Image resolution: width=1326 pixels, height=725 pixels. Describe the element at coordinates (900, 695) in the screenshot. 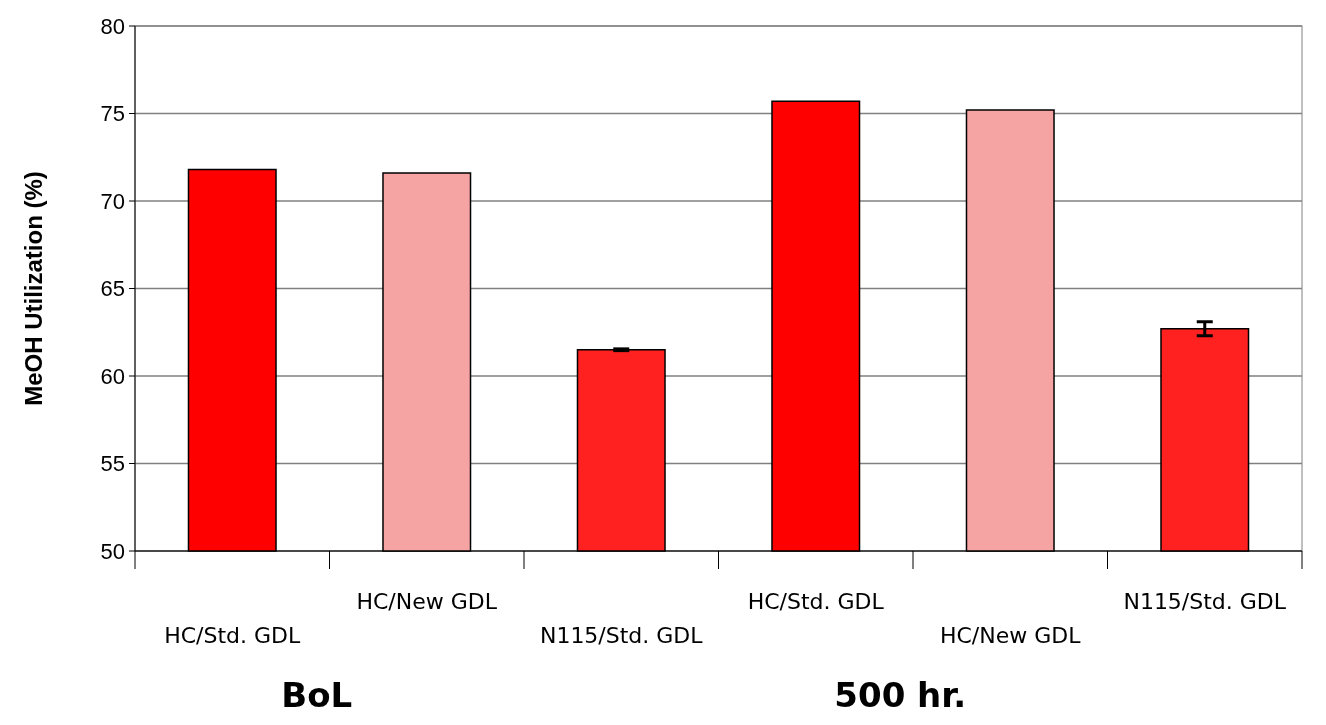

I see `text: 500 hr.` at that location.